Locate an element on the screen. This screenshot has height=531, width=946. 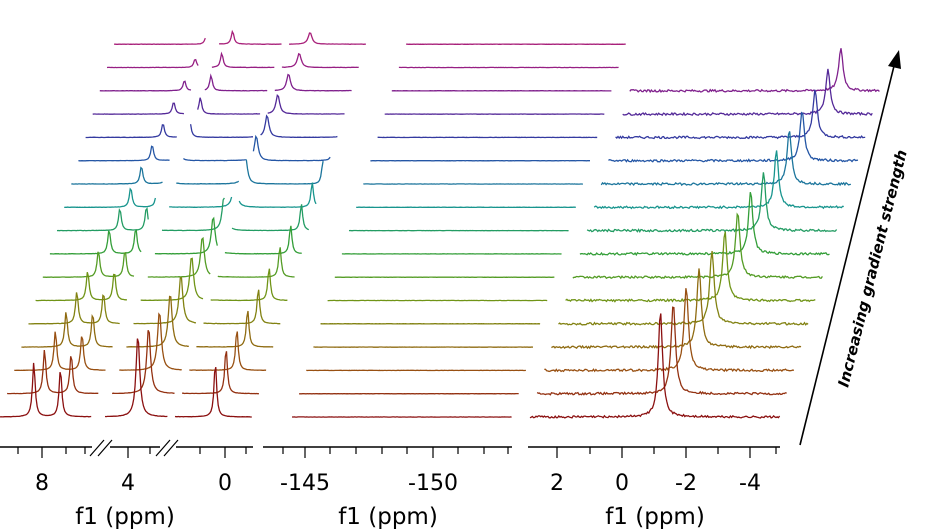
tick-label-2: 2 is located at coordinates (557, 483).